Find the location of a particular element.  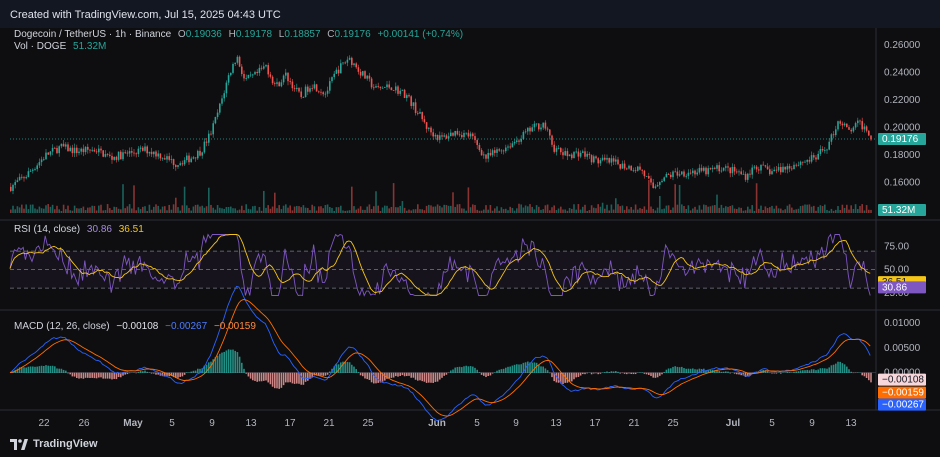

low-key: L is located at coordinates (281, 34).